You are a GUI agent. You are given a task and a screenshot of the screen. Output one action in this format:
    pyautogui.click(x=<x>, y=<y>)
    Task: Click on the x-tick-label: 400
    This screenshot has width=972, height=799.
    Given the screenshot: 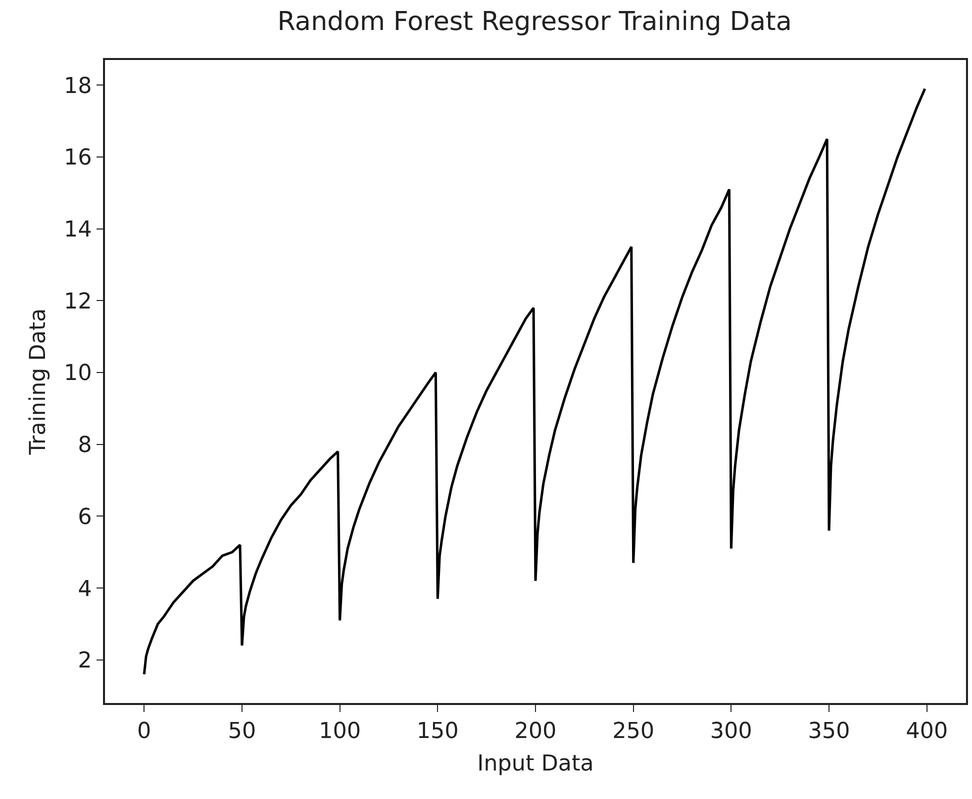 What is the action you would take?
    pyautogui.click(x=927, y=731)
    